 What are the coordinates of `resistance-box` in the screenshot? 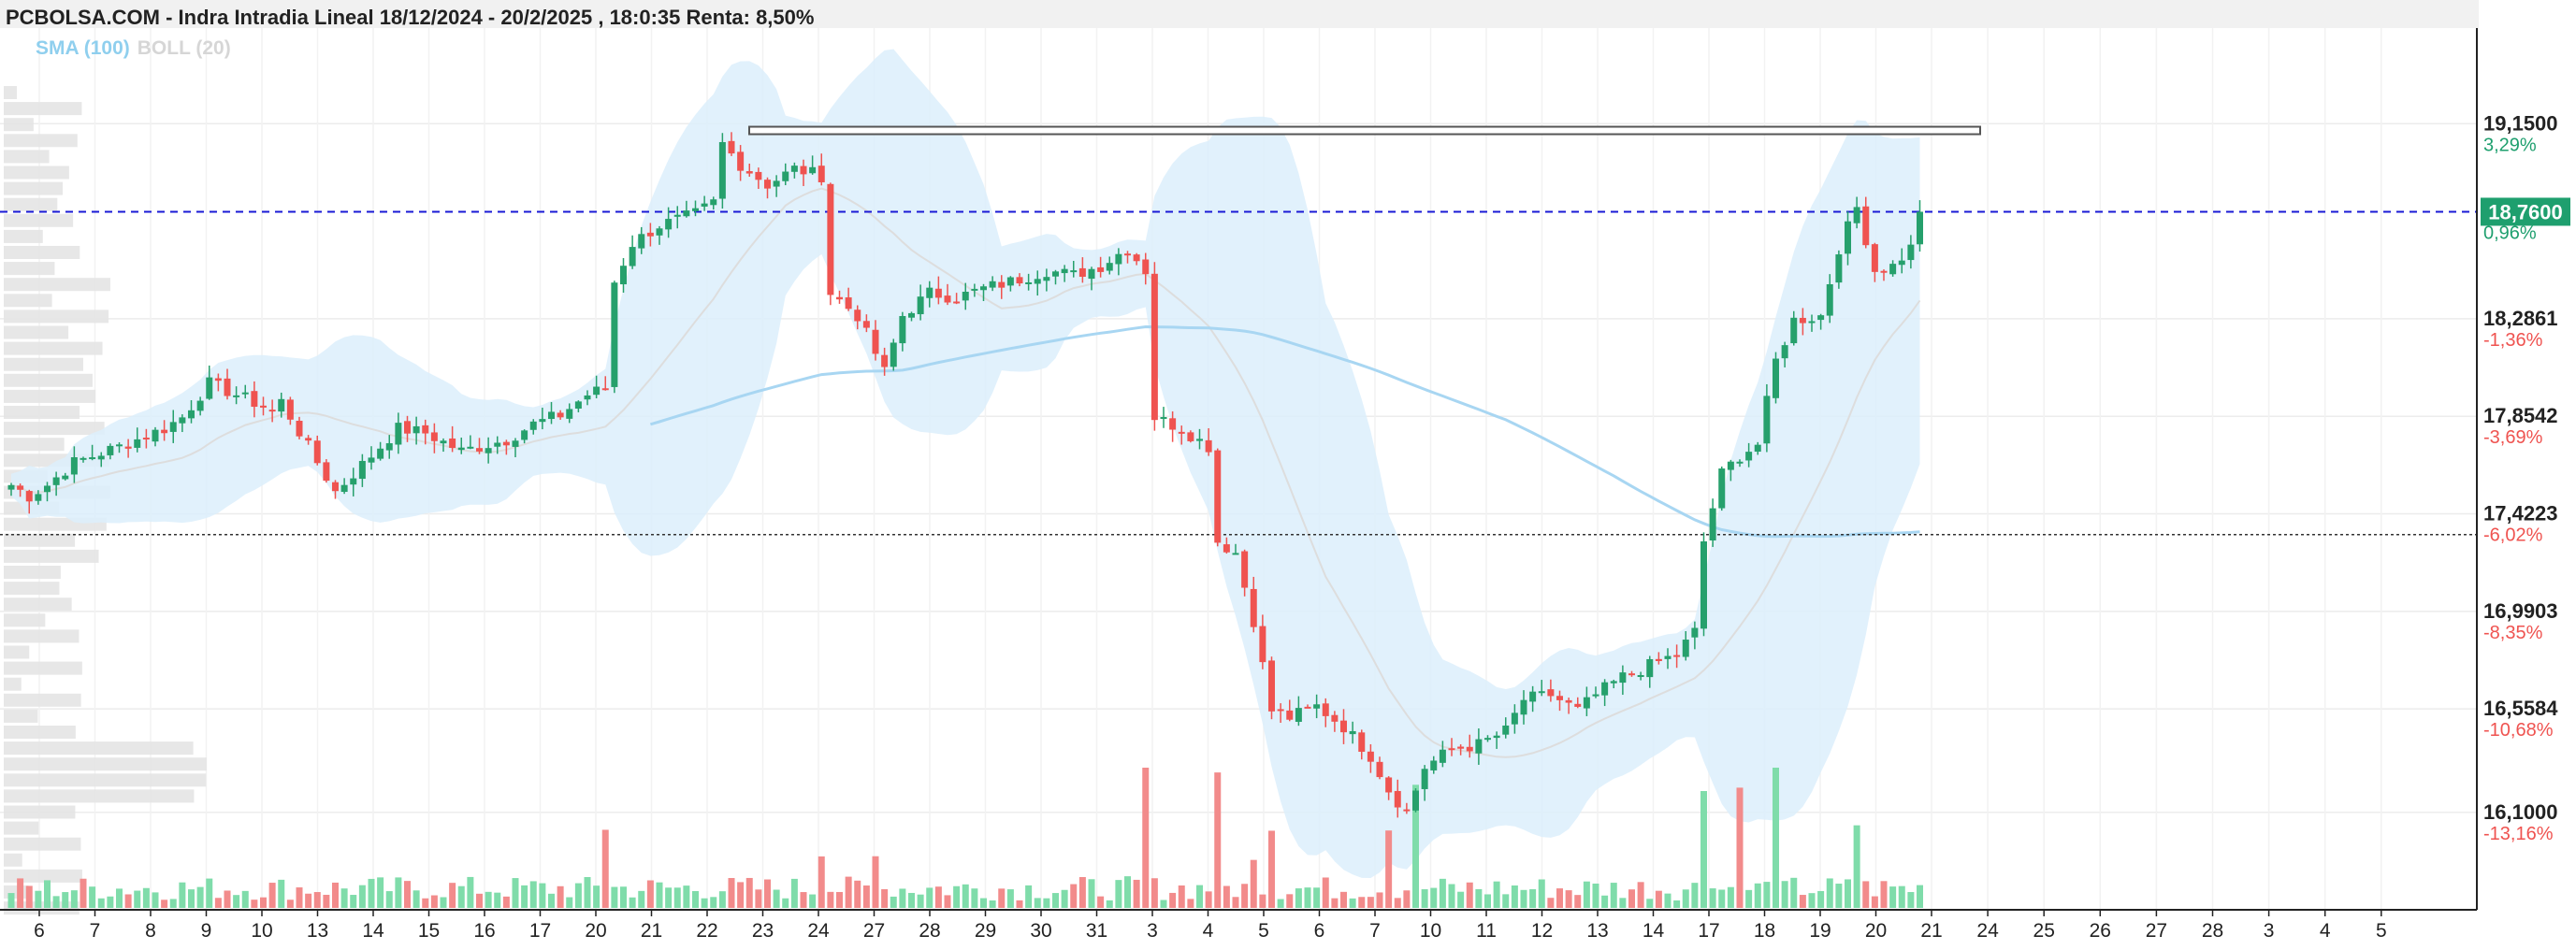 It's located at (1365, 130).